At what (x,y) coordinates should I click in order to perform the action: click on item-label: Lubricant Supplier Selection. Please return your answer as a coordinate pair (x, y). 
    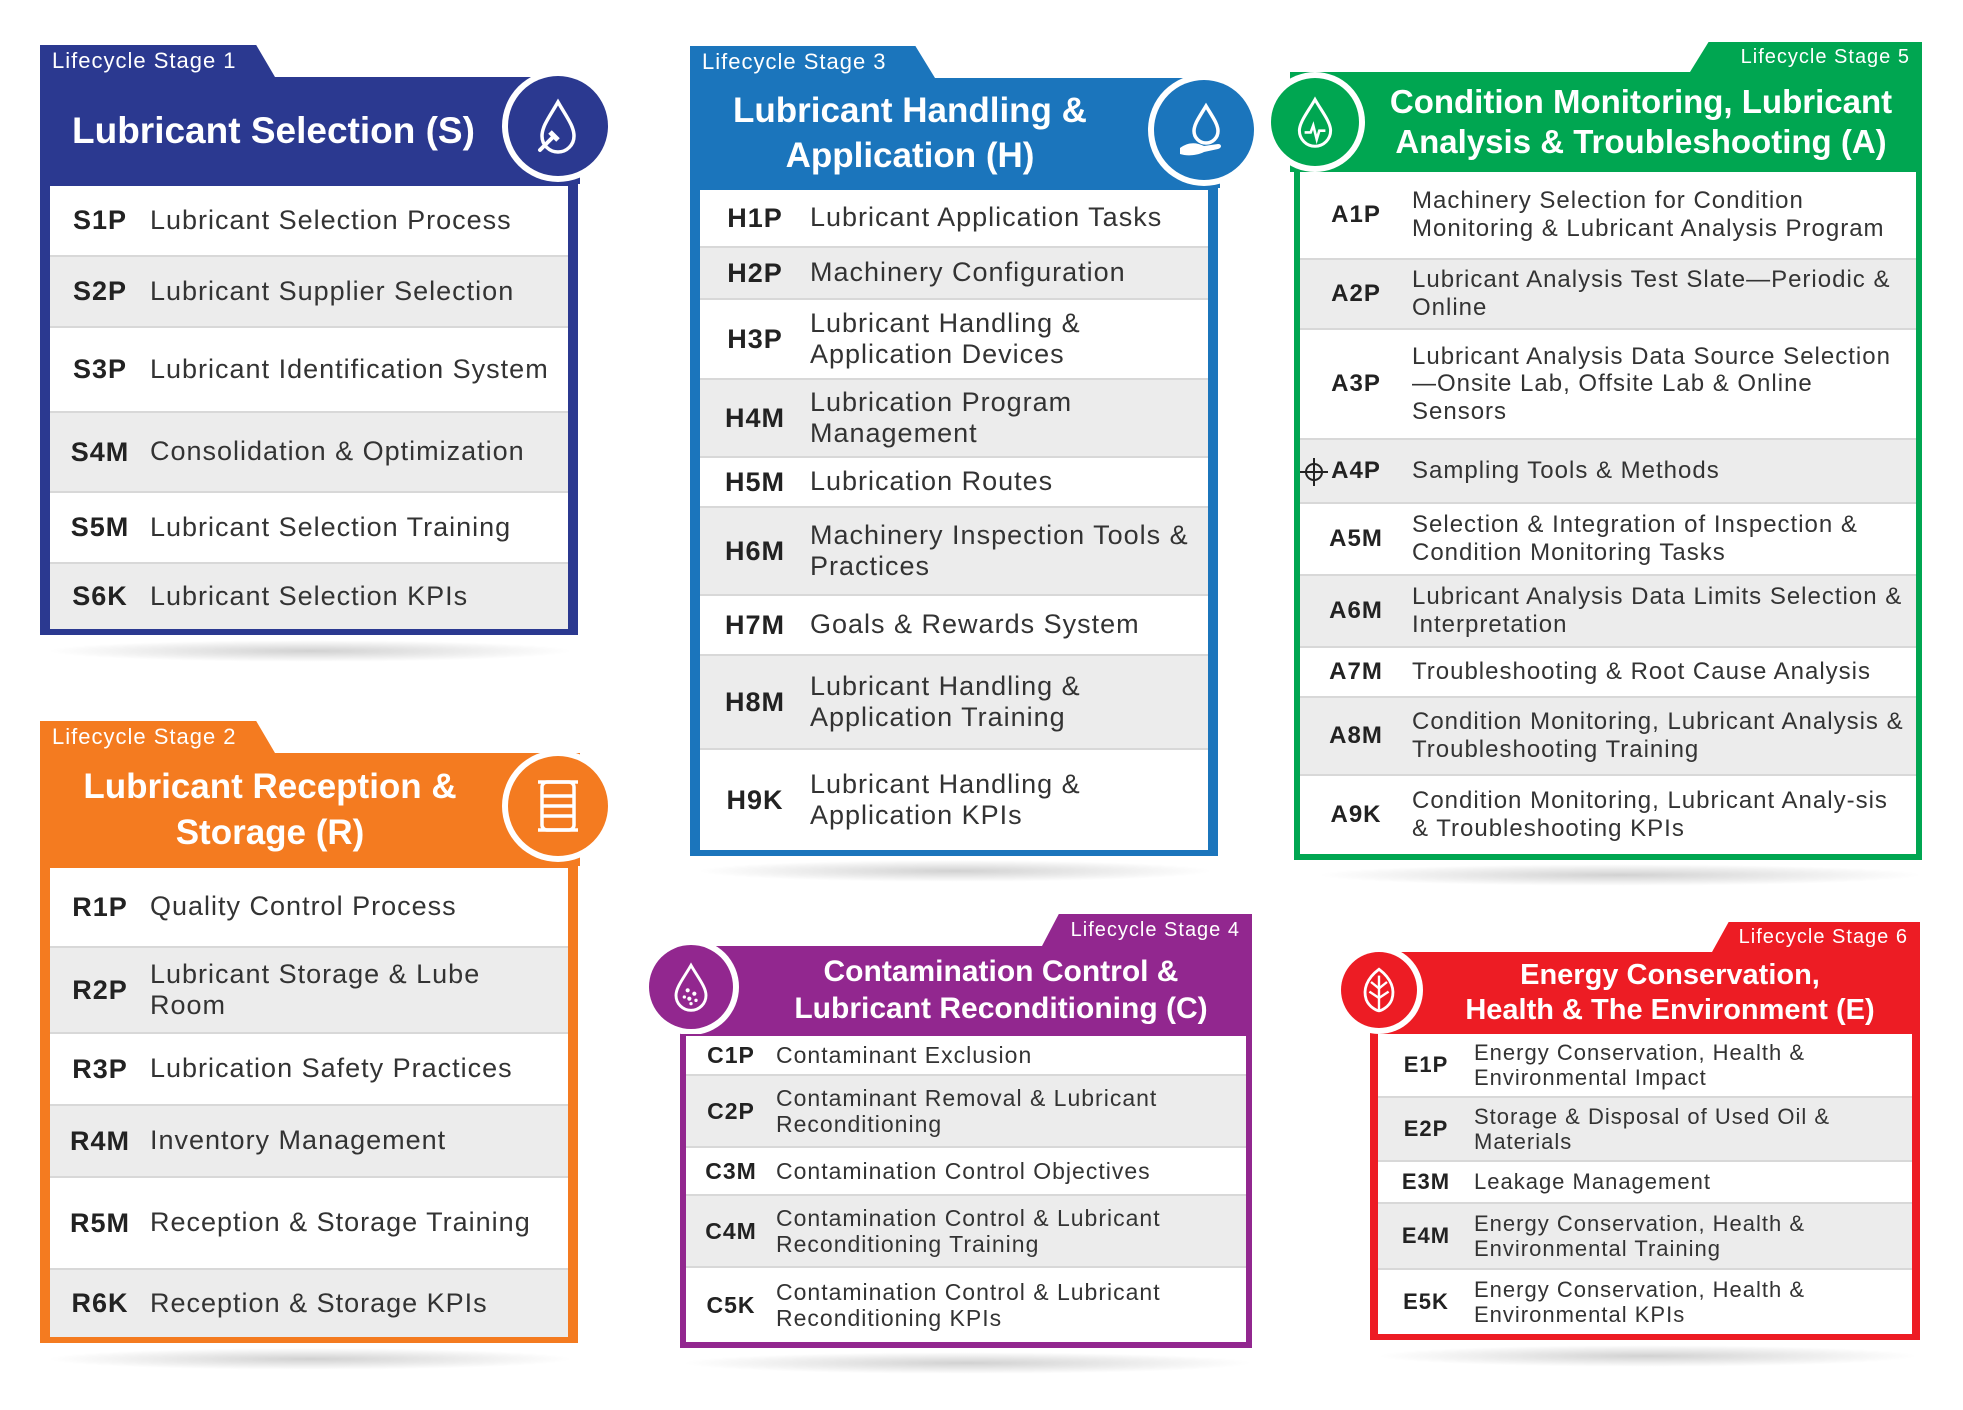
    Looking at the image, I should click on (332, 290).